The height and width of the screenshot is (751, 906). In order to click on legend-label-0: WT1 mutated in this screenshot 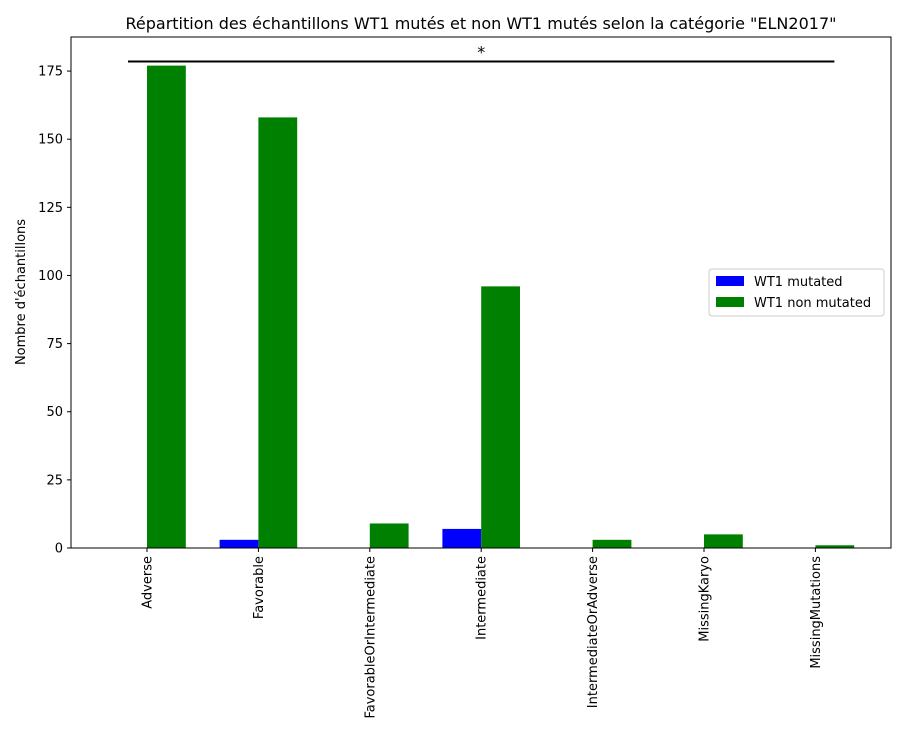, I will do `click(798, 282)`.